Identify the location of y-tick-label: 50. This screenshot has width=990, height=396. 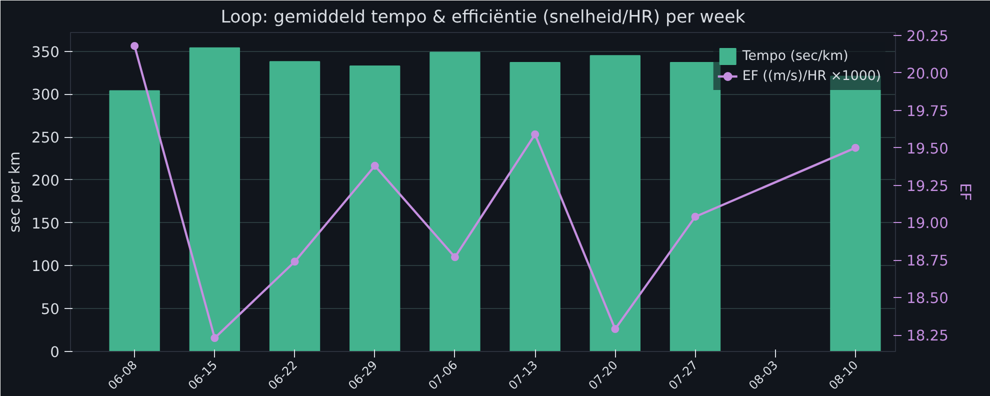
(50, 309).